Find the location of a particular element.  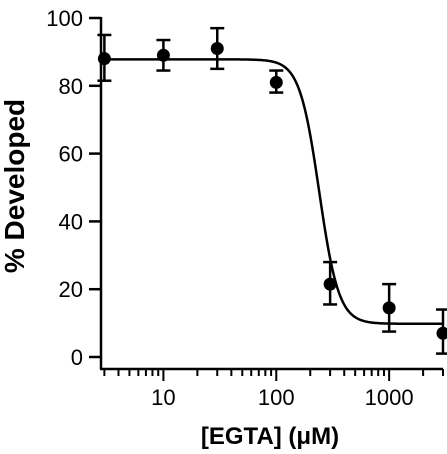

x-axis-ticks is located at coordinates (273, 375).